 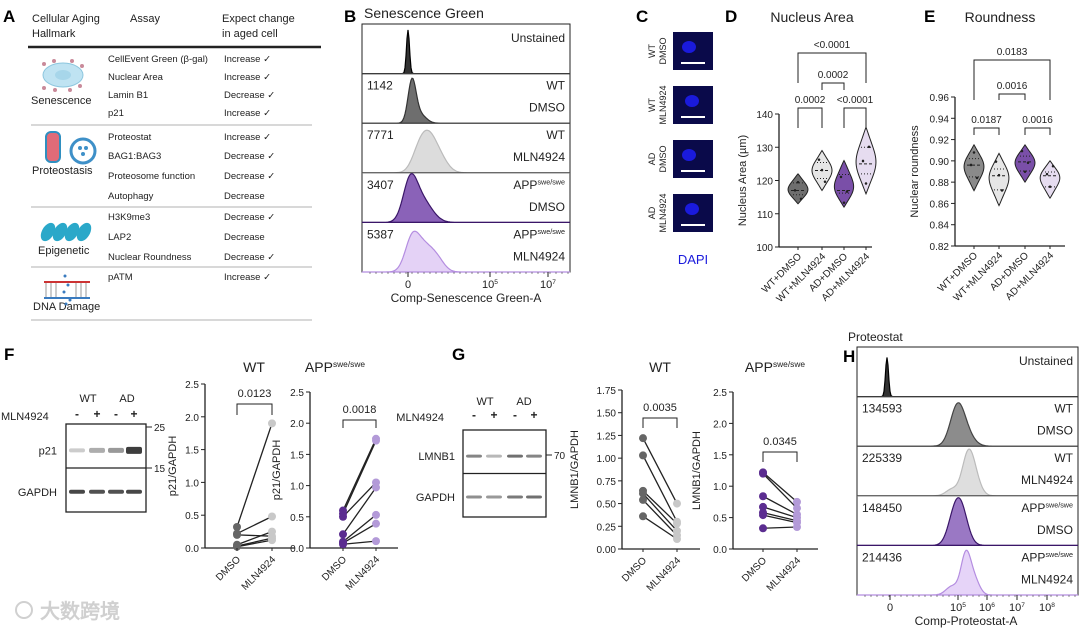 I want to click on assay-name: pATM, so click(x=120, y=277).